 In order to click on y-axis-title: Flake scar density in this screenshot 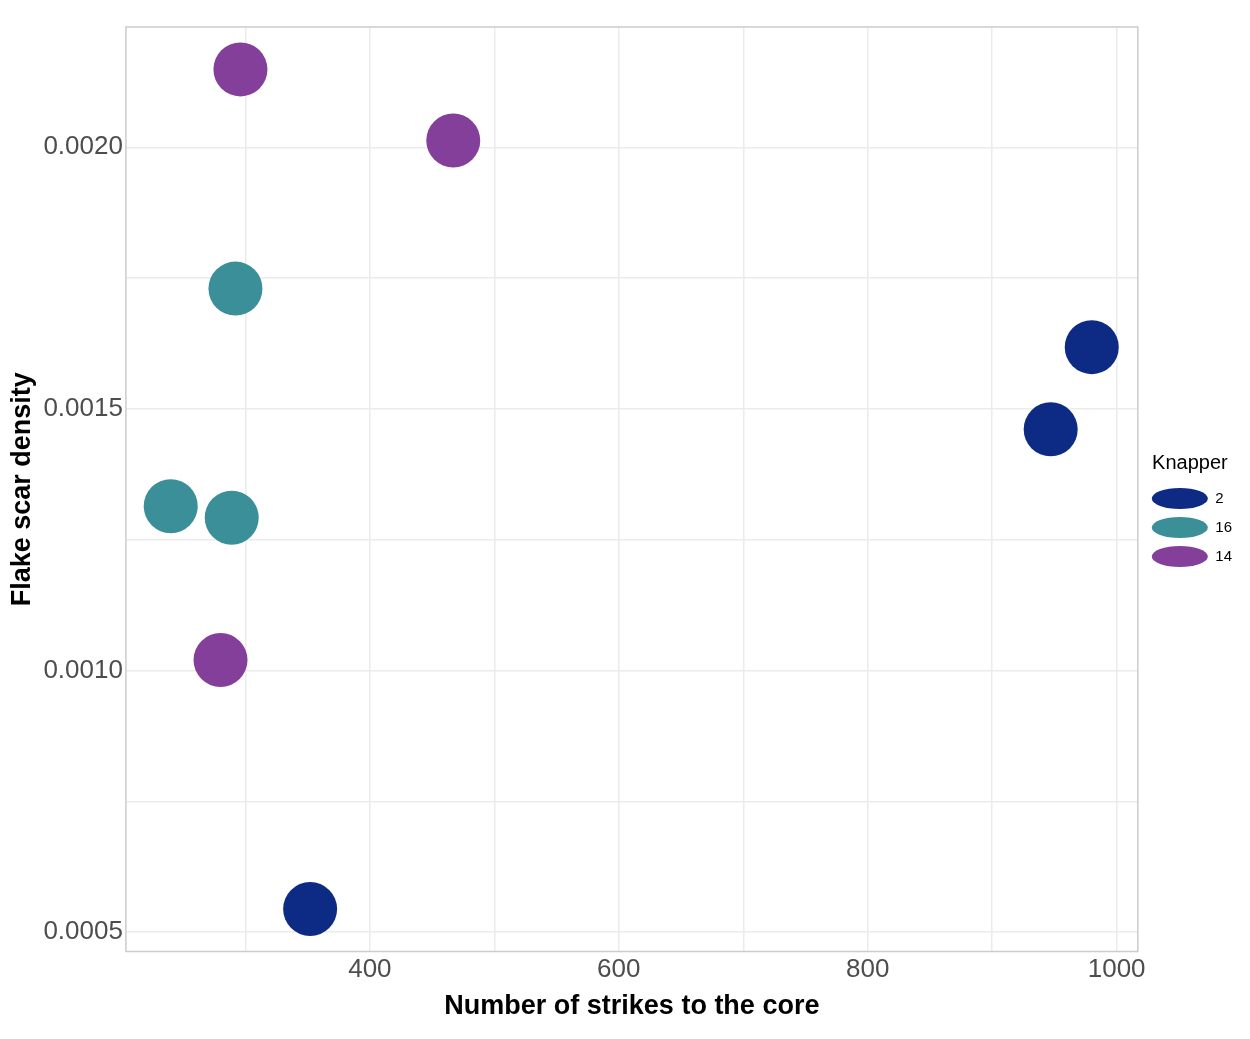, I will do `click(20, 489)`.